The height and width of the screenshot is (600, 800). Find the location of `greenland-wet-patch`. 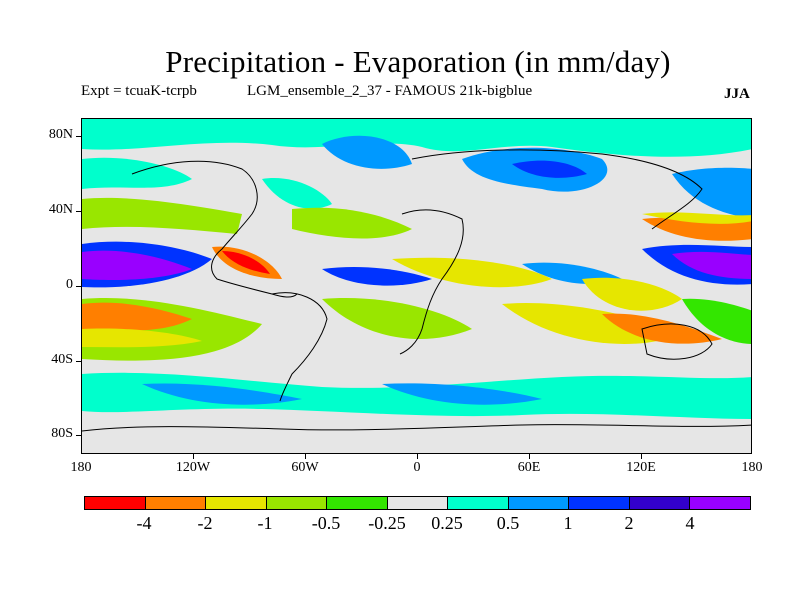

greenland-wet-patch is located at coordinates (367, 152).